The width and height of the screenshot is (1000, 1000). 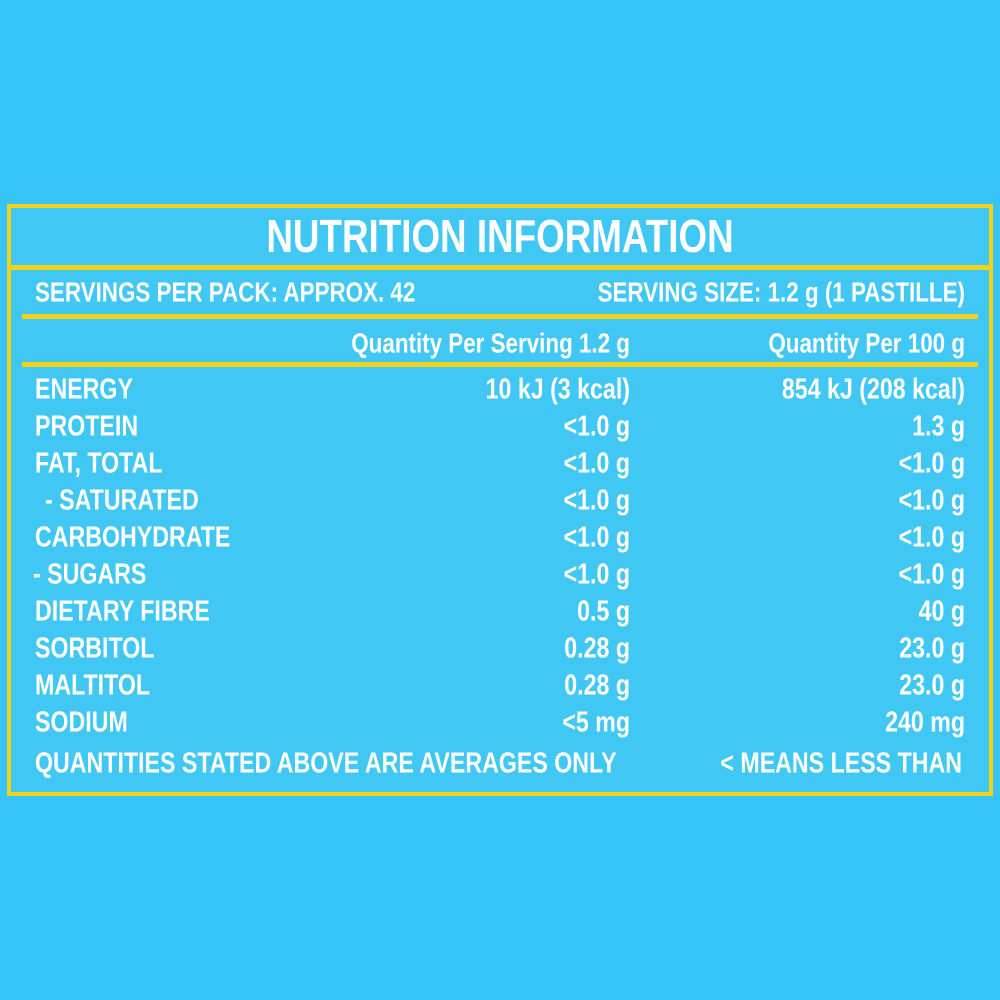 What do you see at coordinates (94, 647) in the screenshot?
I see `nutrient-label: SORBITOL` at bounding box center [94, 647].